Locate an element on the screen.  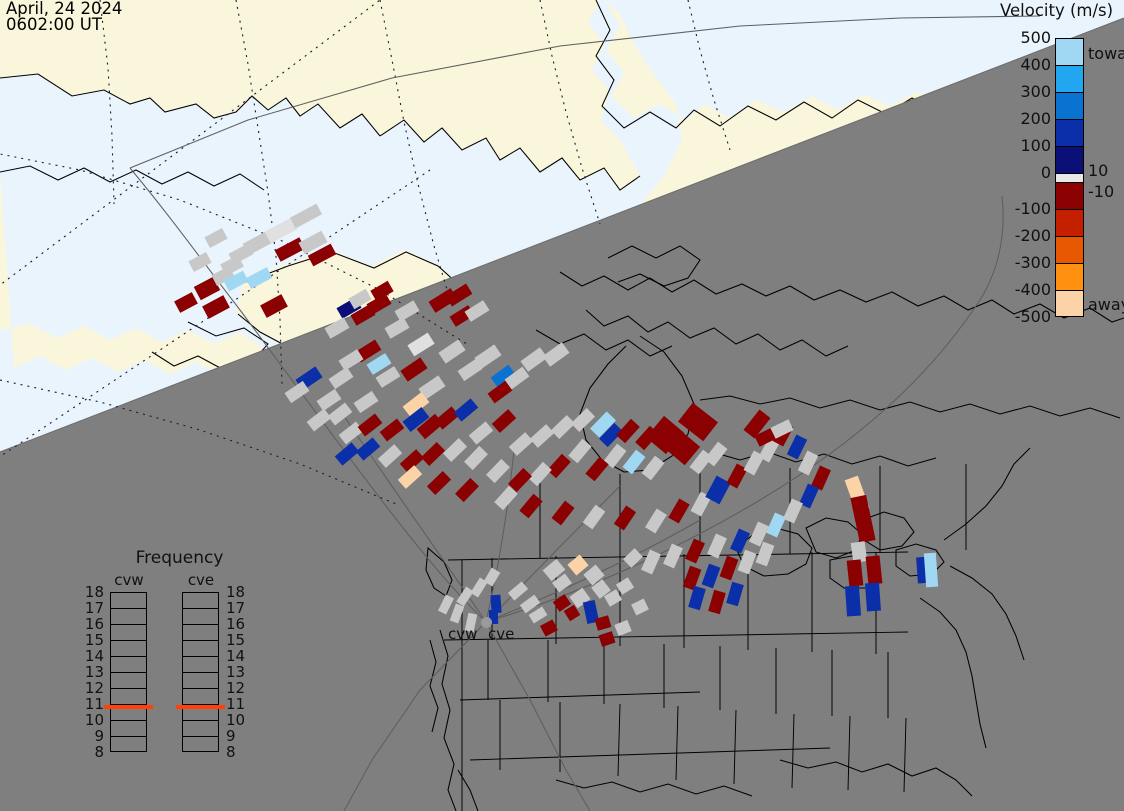
frequency-tick-right-12: 12 is located at coordinates (236, 688).